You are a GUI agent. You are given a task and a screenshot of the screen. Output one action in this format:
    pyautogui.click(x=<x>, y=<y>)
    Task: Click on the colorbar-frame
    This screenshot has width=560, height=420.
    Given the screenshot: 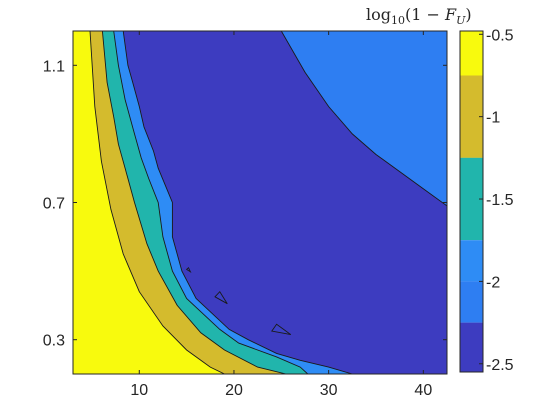 What is the action you would take?
    pyautogui.click(x=471, y=201)
    